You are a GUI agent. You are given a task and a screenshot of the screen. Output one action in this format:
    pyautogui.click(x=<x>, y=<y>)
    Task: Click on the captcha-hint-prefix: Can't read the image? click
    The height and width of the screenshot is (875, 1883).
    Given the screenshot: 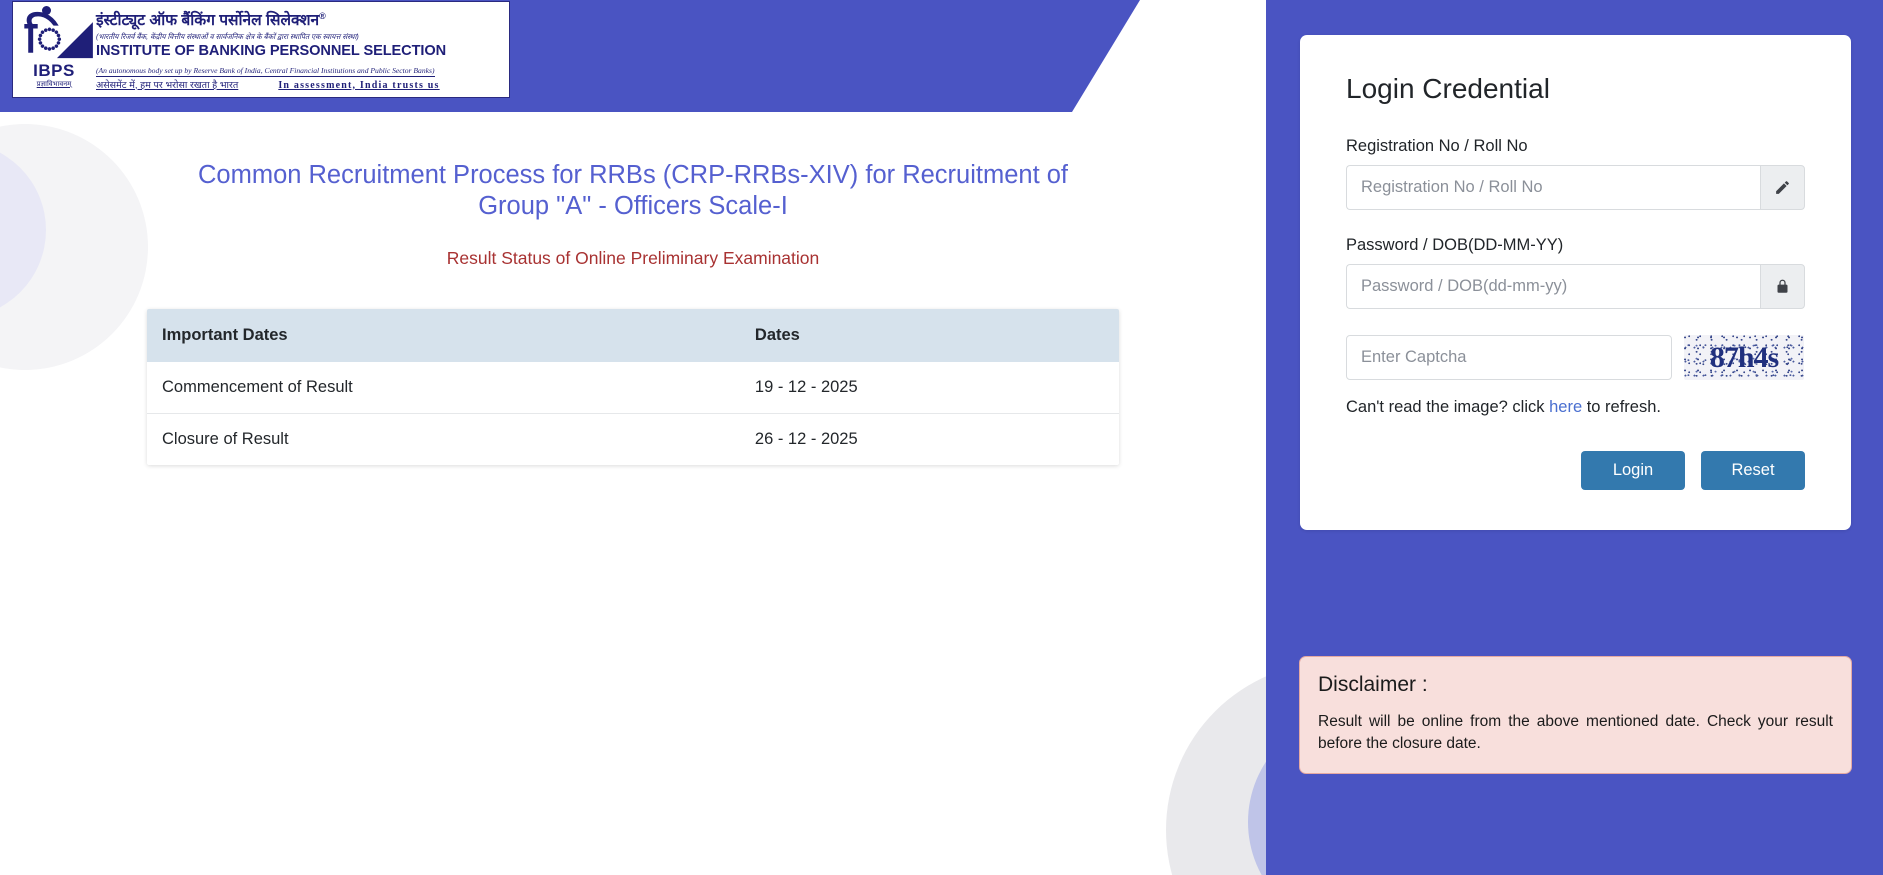 What is the action you would take?
    pyautogui.click(x=1448, y=407)
    